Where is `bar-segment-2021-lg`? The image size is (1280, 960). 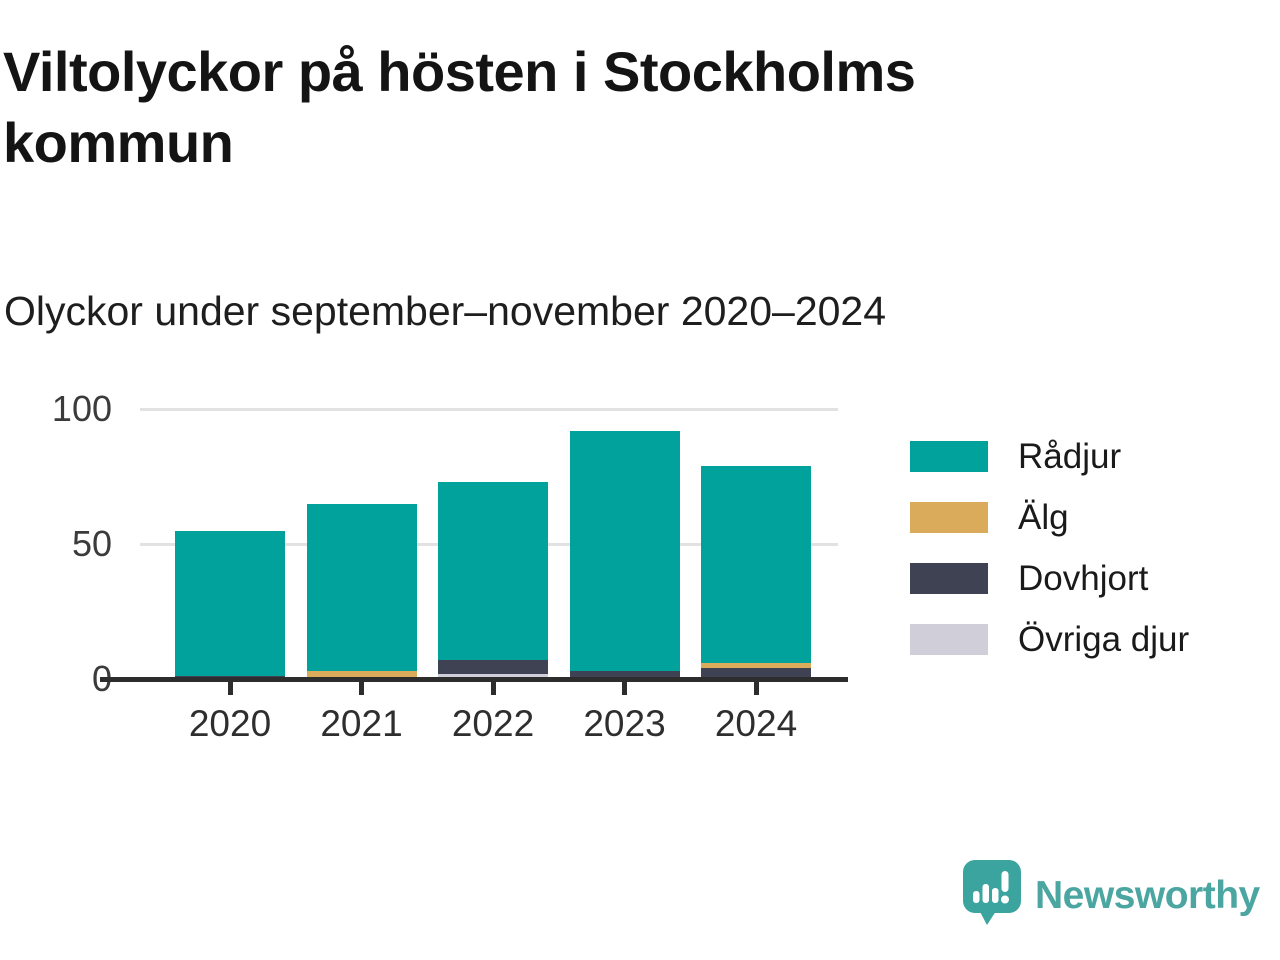 bar-segment-2021-lg is located at coordinates (361, 674).